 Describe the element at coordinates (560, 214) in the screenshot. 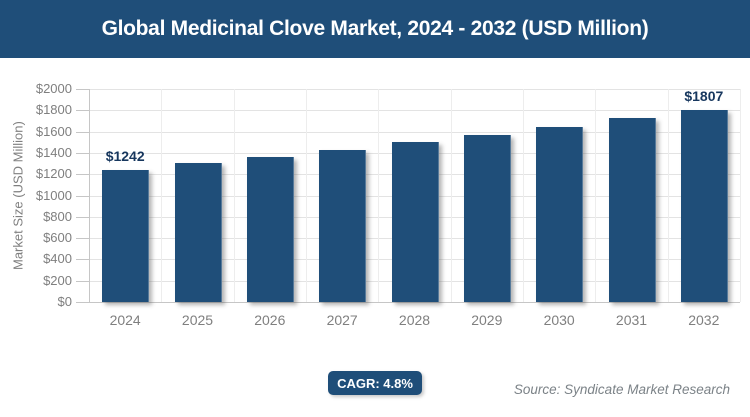

I see `bar-2030` at that location.